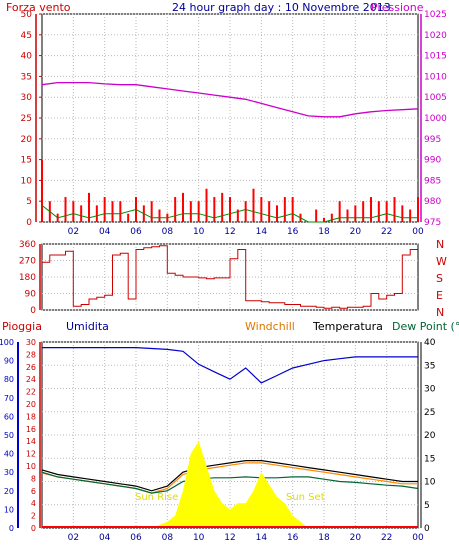 The height and width of the screenshot is (555, 459). Describe the element at coordinates (26, 161) in the screenshot. I see `wind-tick-label: 15` at that location.